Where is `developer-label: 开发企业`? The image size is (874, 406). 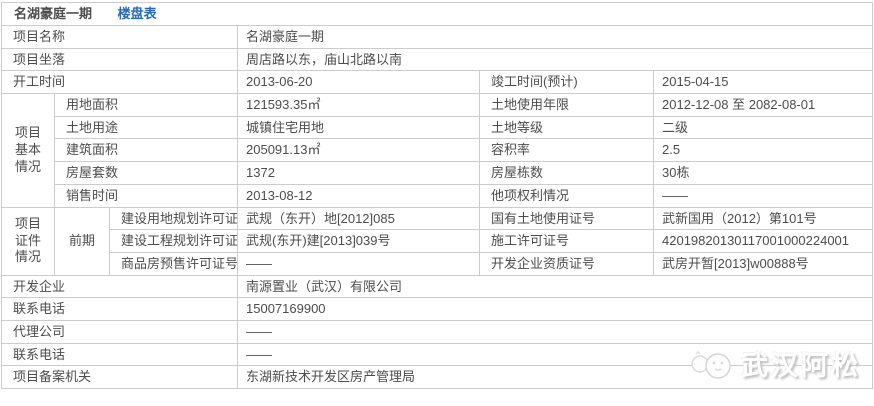
developer-label: 开发企业 is located at coordinates (119, 286).